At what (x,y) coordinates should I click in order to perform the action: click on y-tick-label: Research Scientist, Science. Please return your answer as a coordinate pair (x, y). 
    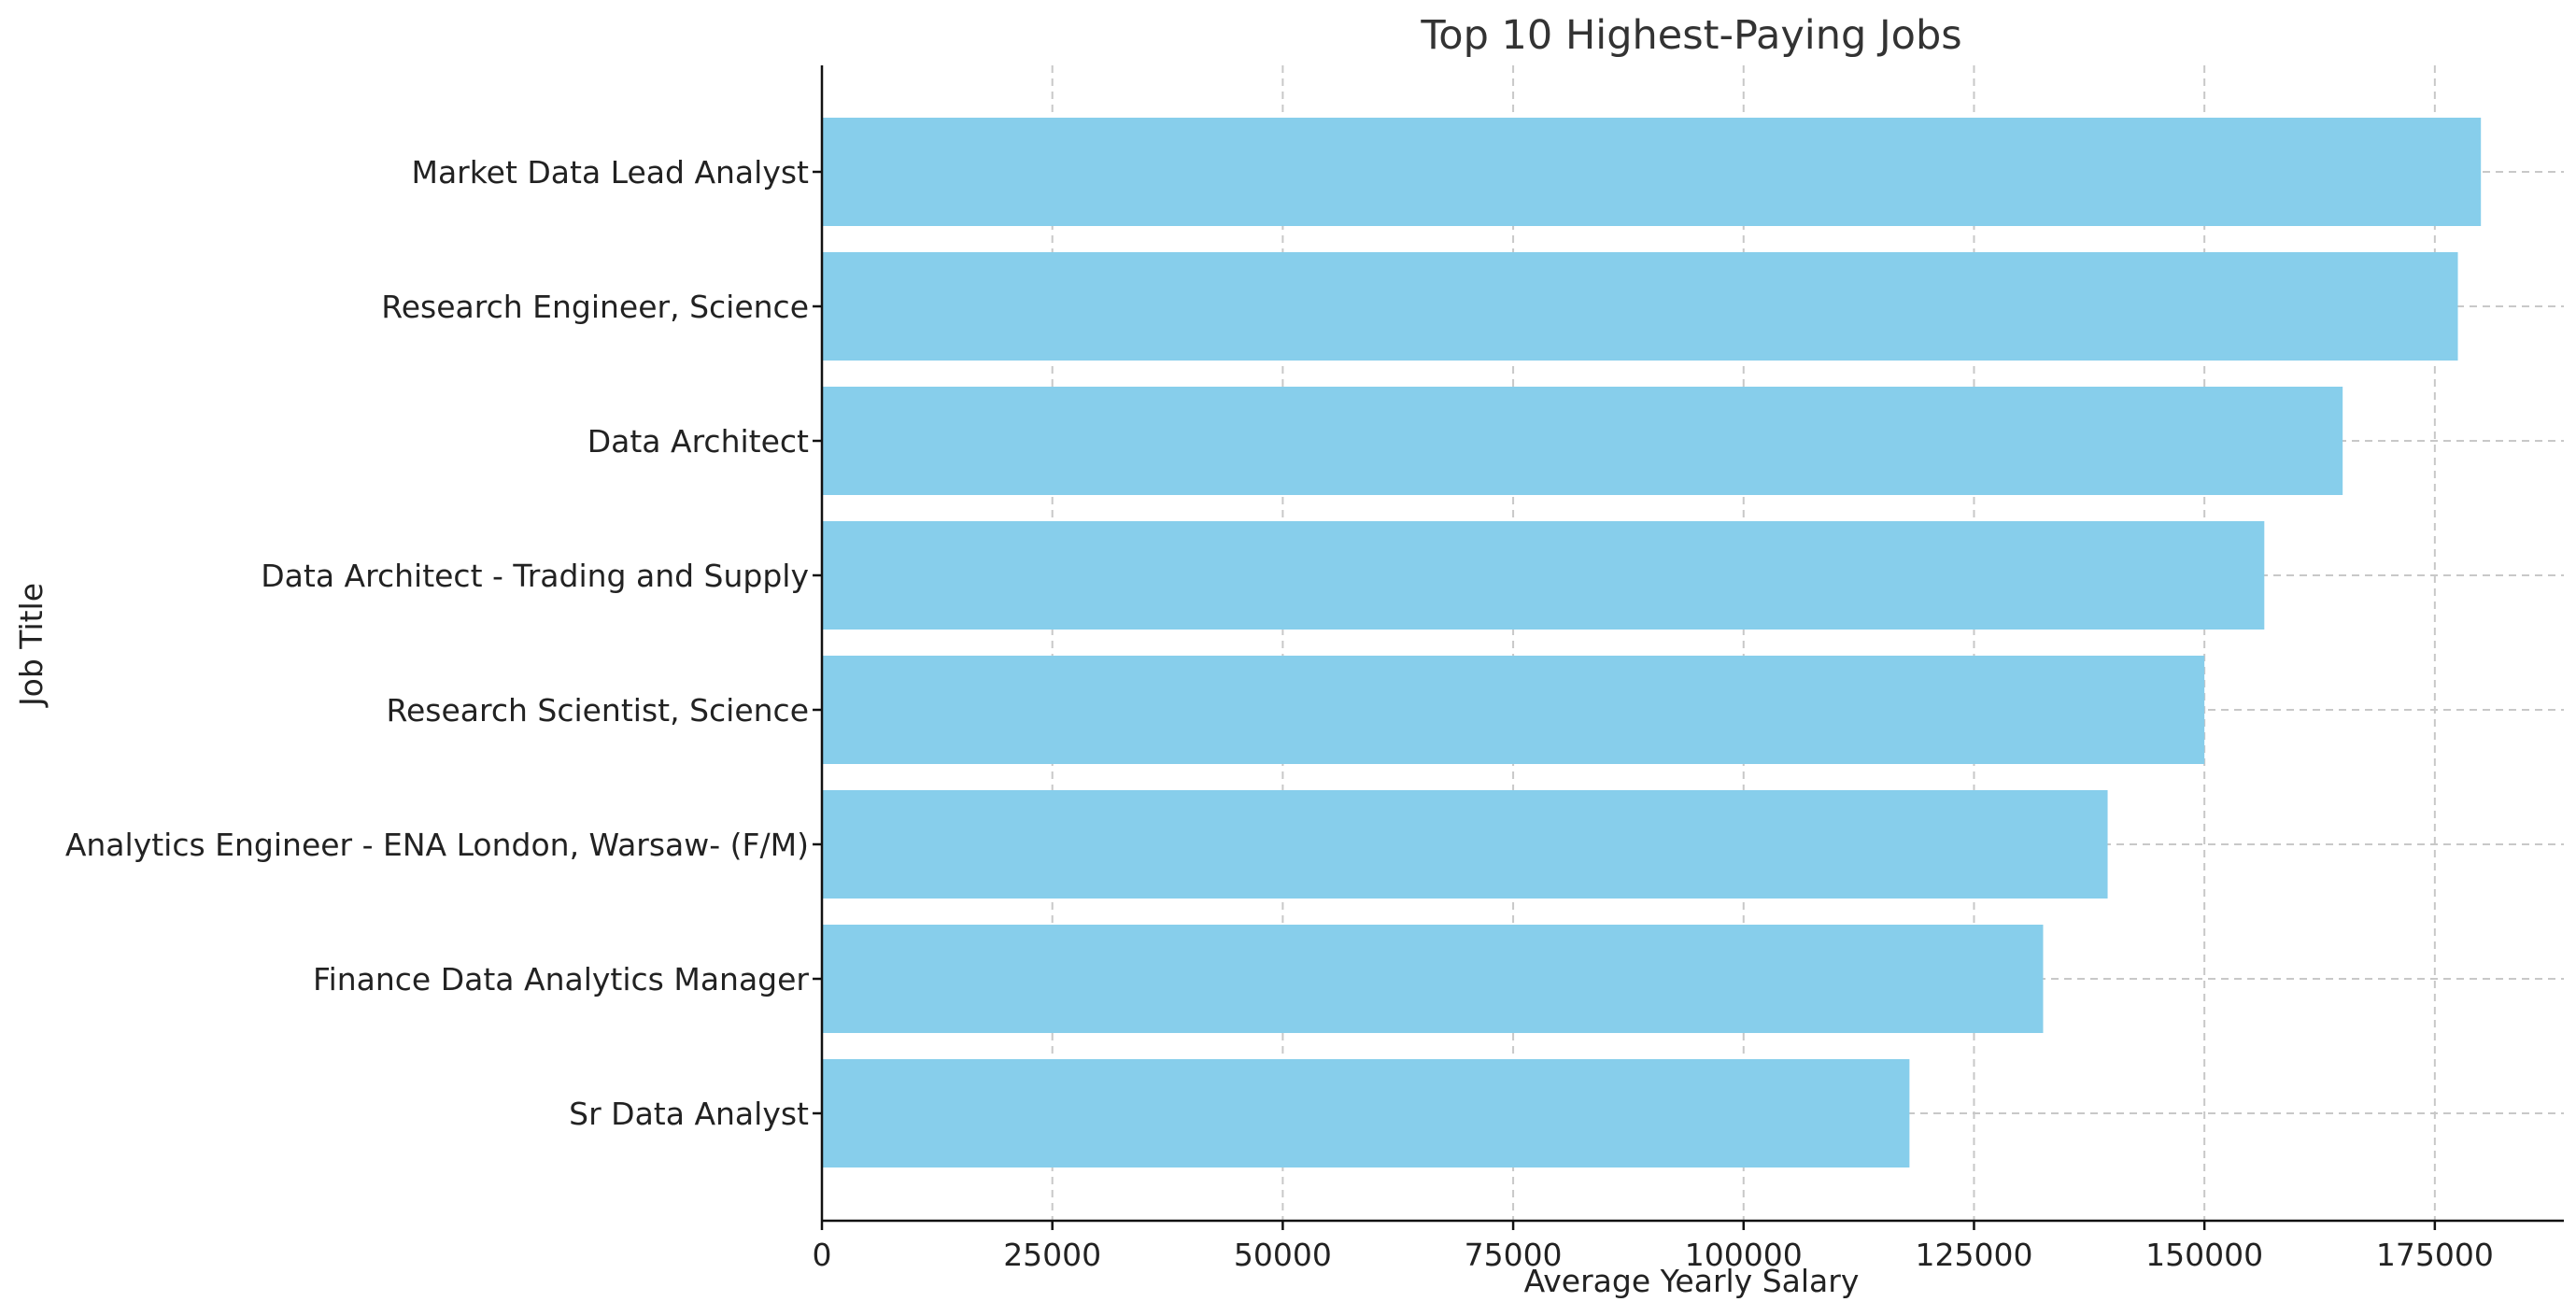
    Looking at the image, I should click on (598, 710).